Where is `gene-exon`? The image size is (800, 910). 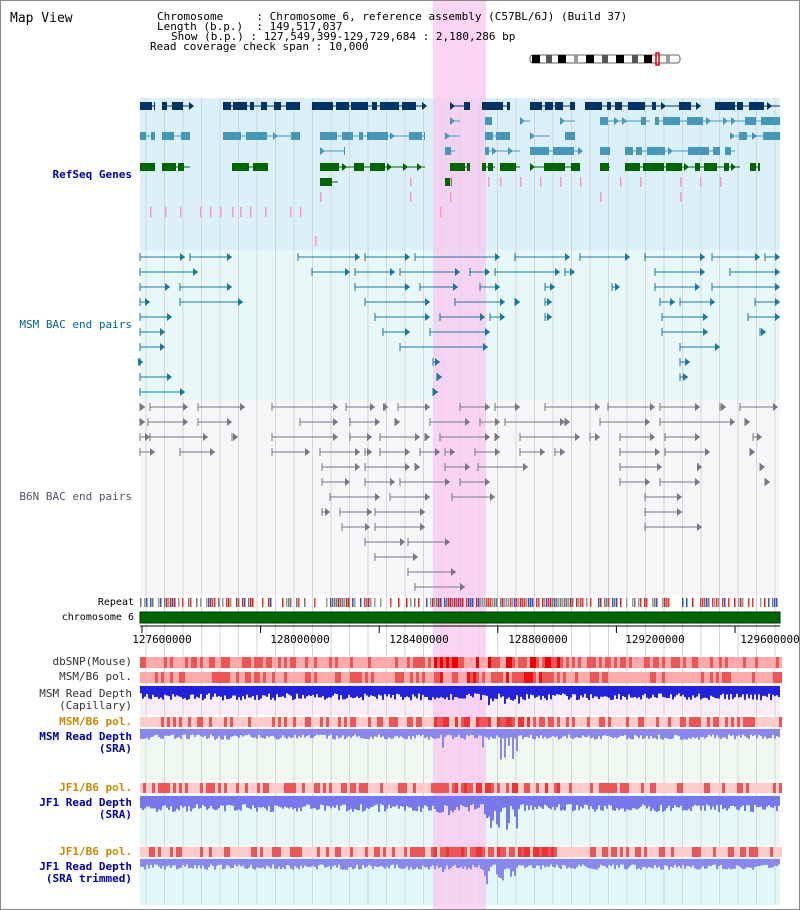
gene-exon is located at coordinates (154, 106).